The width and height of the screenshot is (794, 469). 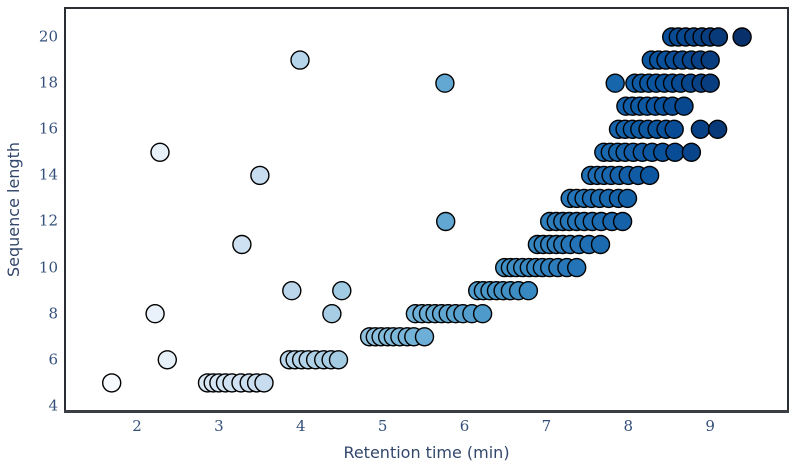 I want to click on x-tick-label: 8, so click(x=628, y=426).